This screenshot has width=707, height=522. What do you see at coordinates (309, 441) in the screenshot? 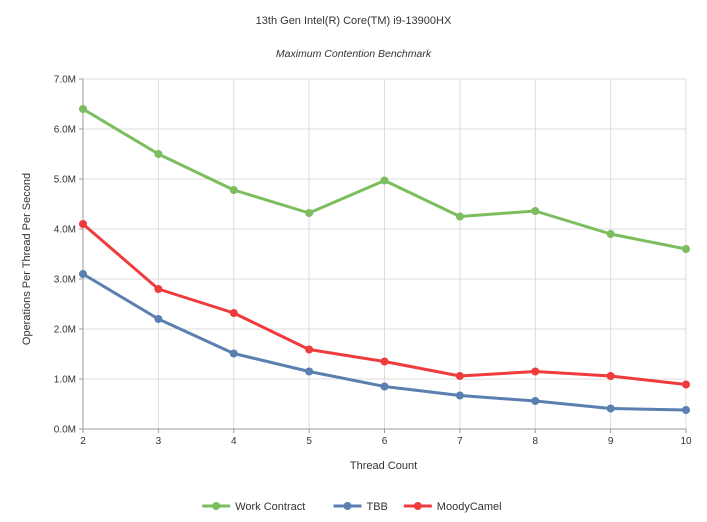
I see `x-tick-label: 5` at bounding box center [309, 441].